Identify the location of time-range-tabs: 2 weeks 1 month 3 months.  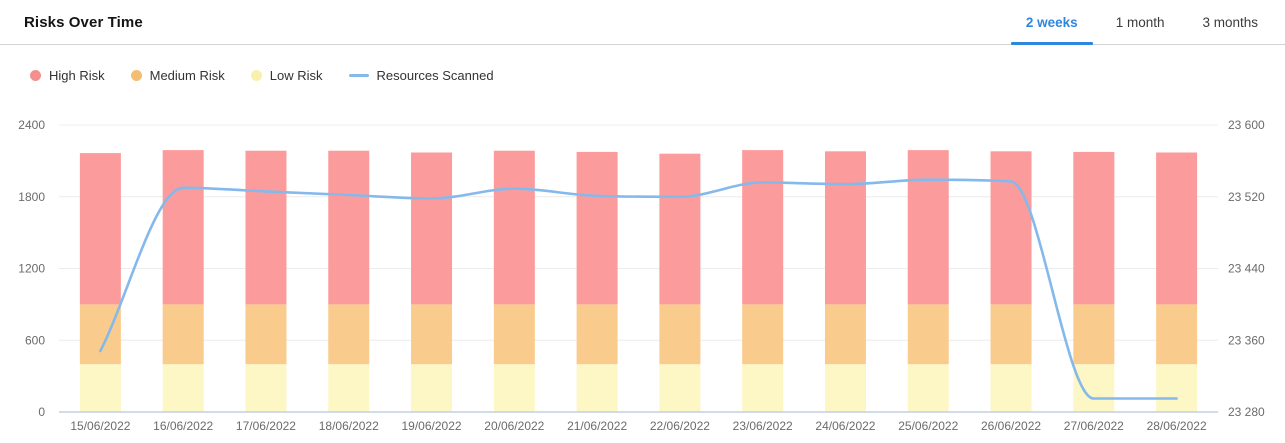
(1144, 22).